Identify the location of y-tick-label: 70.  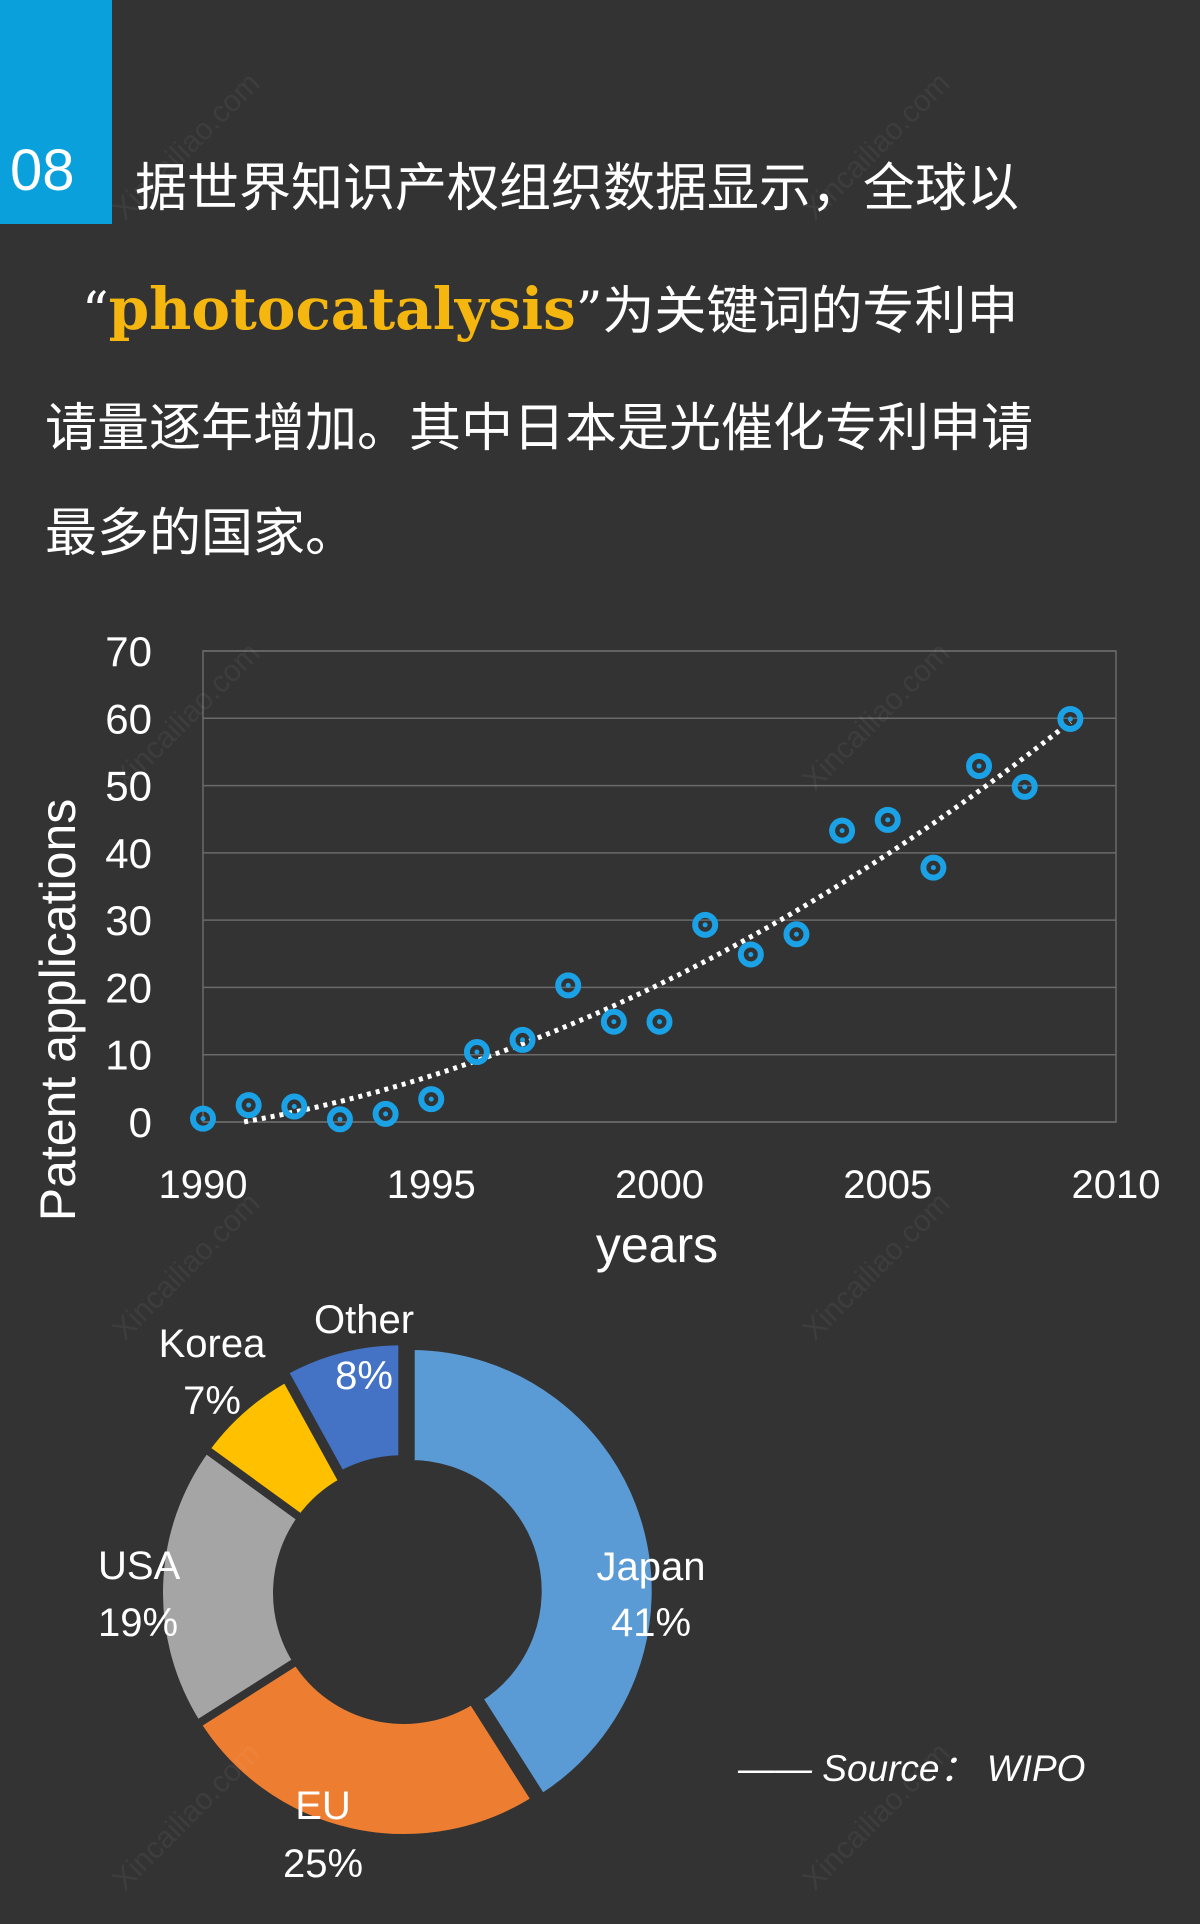
(128, 651).